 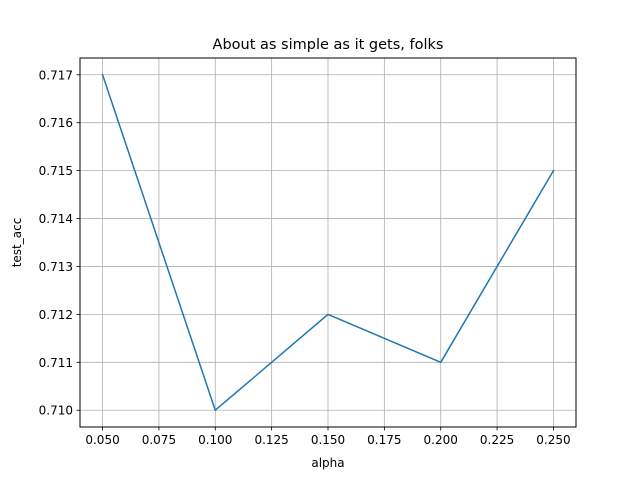 I want to click on y-axis-label: test_acc, so click(x=17, y=243).